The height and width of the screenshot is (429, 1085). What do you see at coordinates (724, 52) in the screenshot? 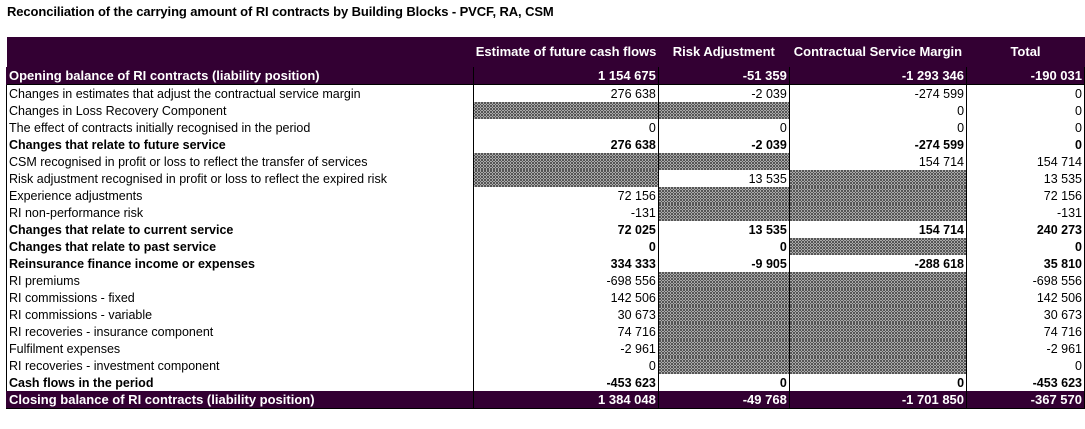
I see `header-risk-adjustment: Risk Adjustment` at bounding box center [724, 52].